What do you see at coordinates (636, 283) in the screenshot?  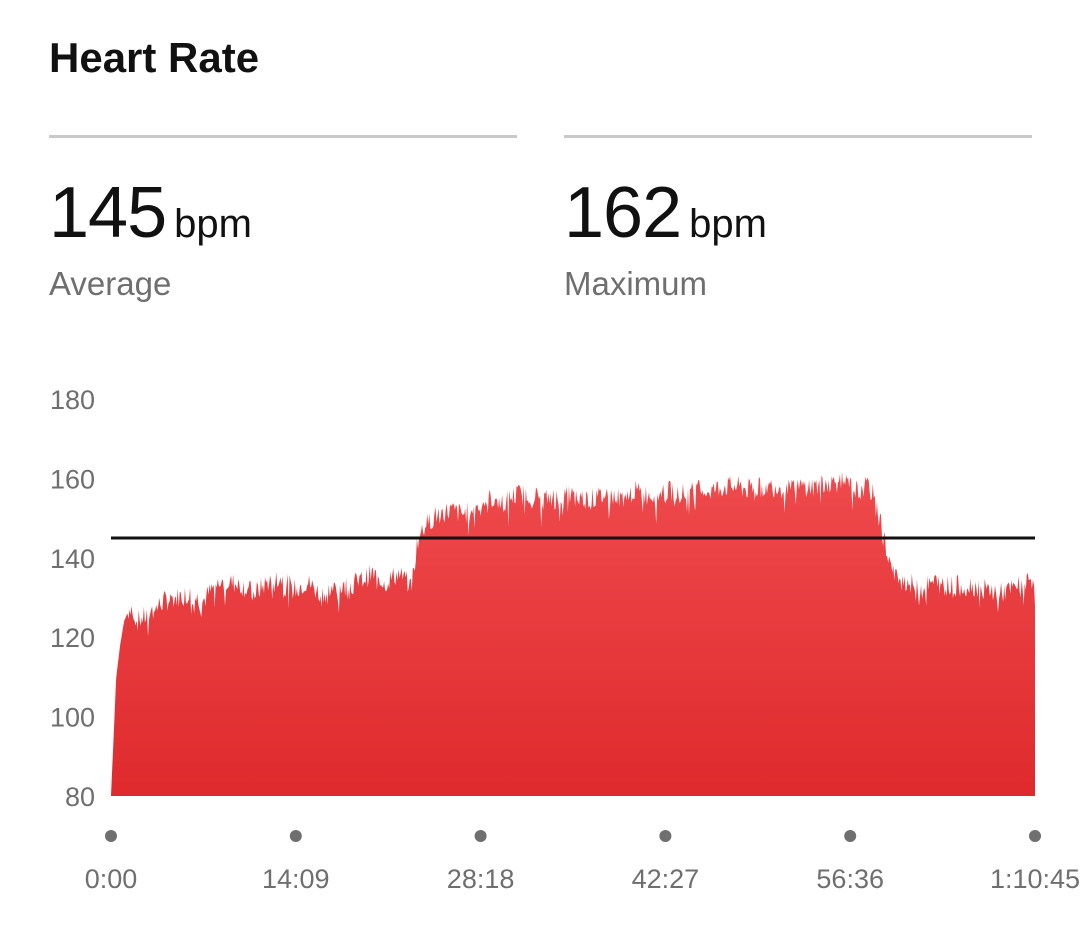 I see `maximum-label: Maximum` at bounding box center [636, 283].